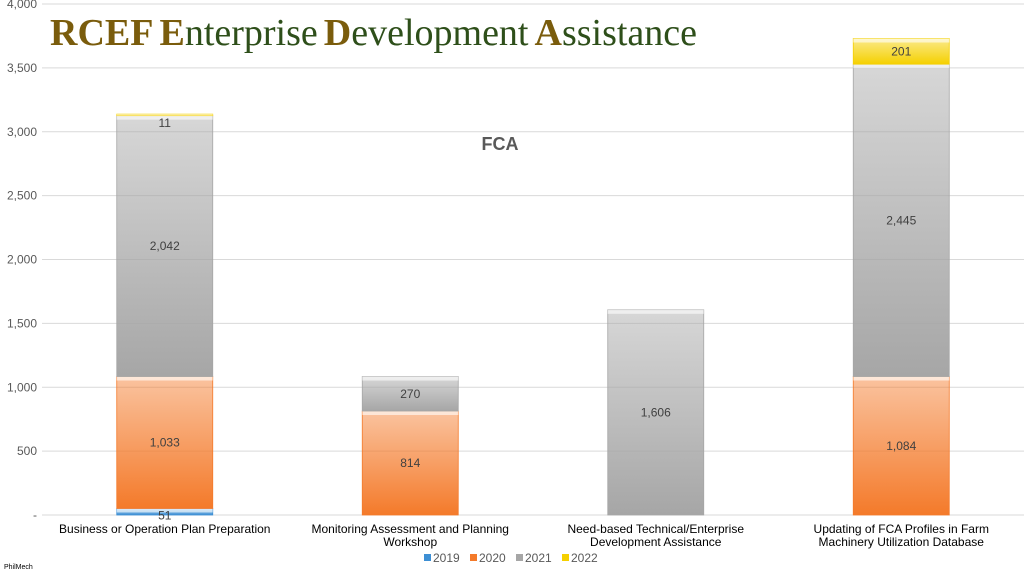 Image resolution: width=1024 pixels, height=576 pixels. Describe the element at coordinates (22, 323) in the screenshot. I see `y-tick-label: 1,500` at that location.